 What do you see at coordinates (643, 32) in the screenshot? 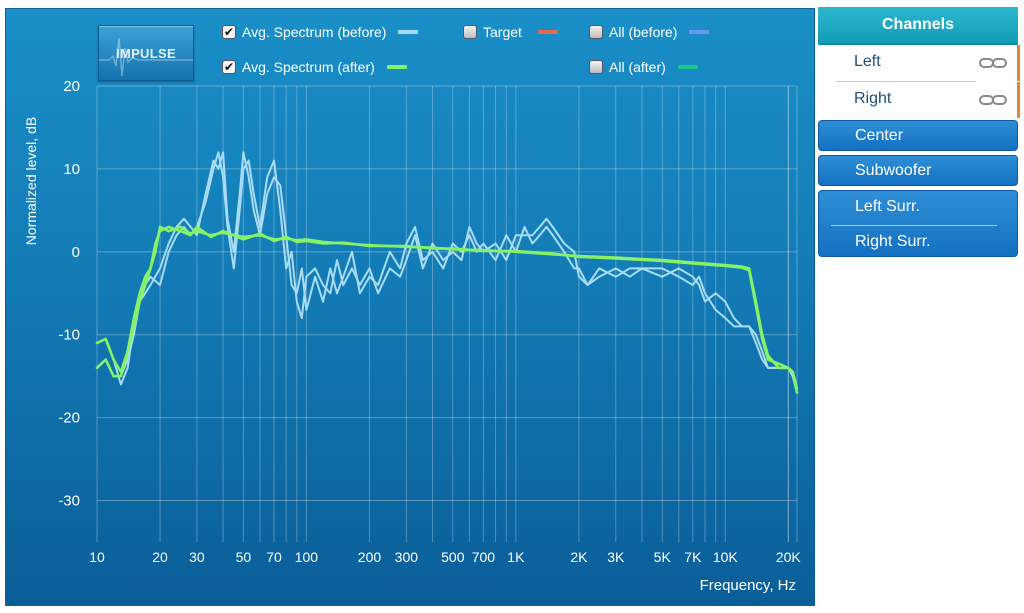
I see `legend-label: All (before)` at bounding box center [643, 32].